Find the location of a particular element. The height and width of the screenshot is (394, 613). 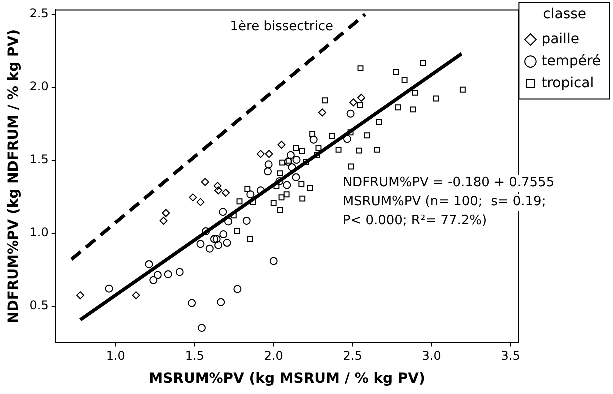

y-axis-title: NDFRUM%PV (kg NDFRUM / % kg PV) is located at coordinates (14, 176).